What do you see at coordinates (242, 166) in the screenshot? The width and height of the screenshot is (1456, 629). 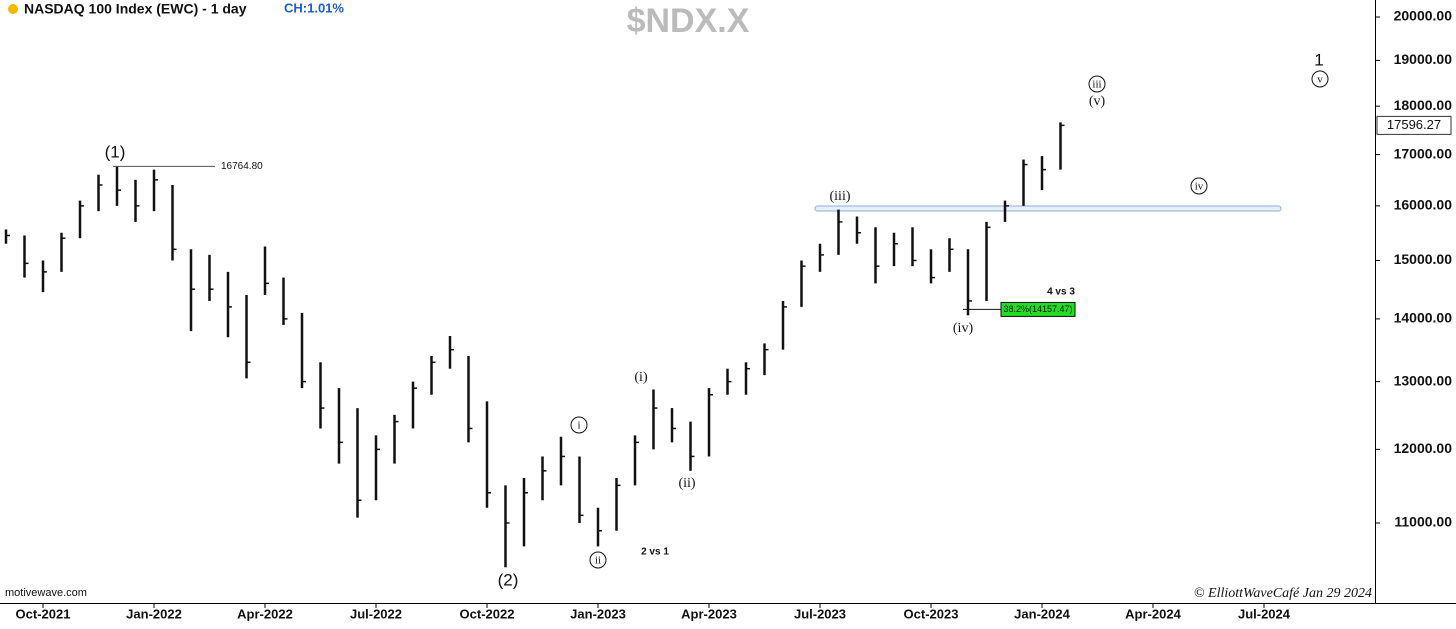 I see `level-label: 16764.80` at bounding box center [242, 166].